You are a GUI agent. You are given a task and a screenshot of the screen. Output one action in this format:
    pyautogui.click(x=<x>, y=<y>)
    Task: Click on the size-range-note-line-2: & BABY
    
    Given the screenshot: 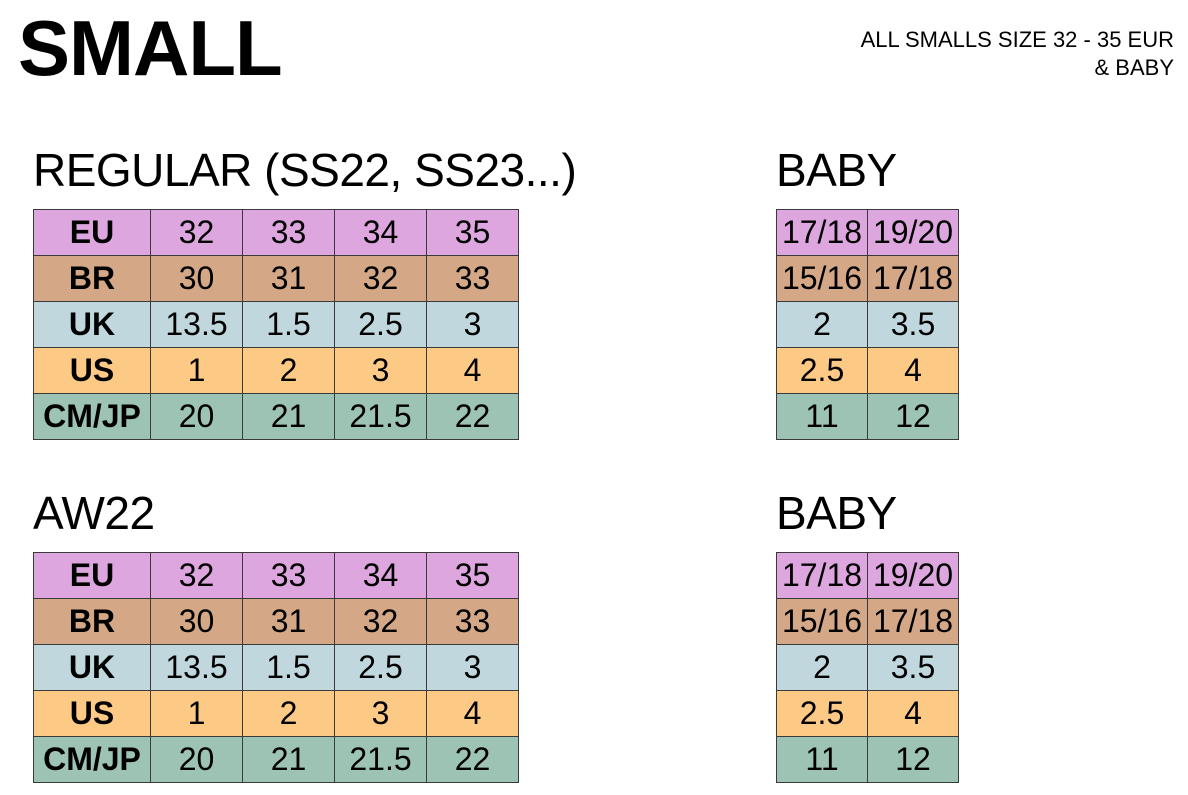 What is the action you would take?
    pyautogui.click(x=1134, y=67)
    